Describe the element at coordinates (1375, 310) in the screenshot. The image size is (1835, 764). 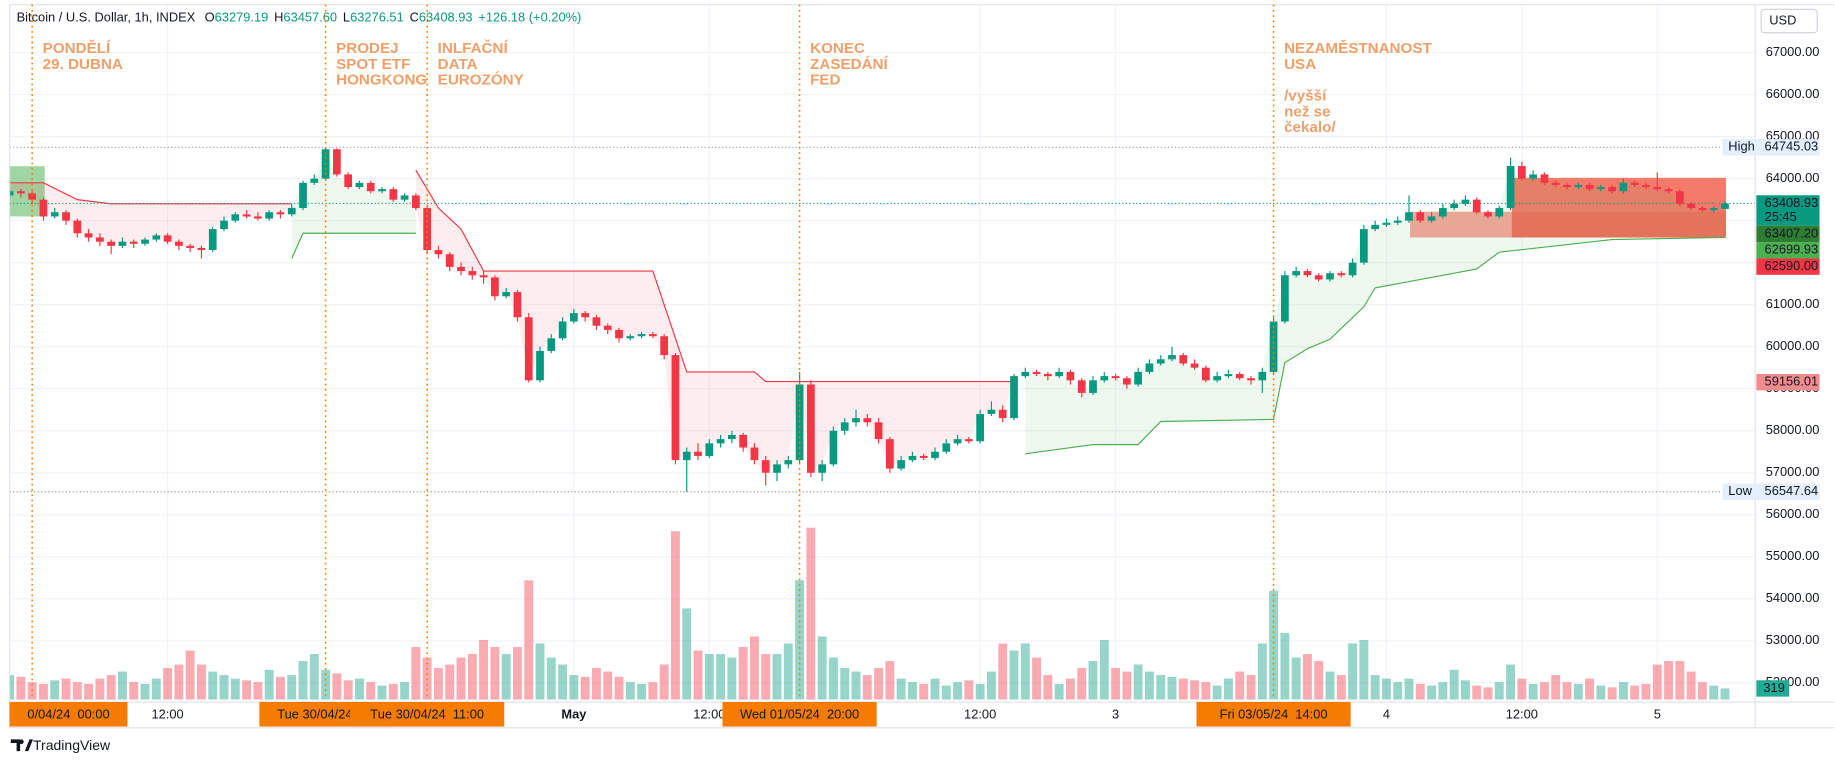
I see `band-fill` at that location.